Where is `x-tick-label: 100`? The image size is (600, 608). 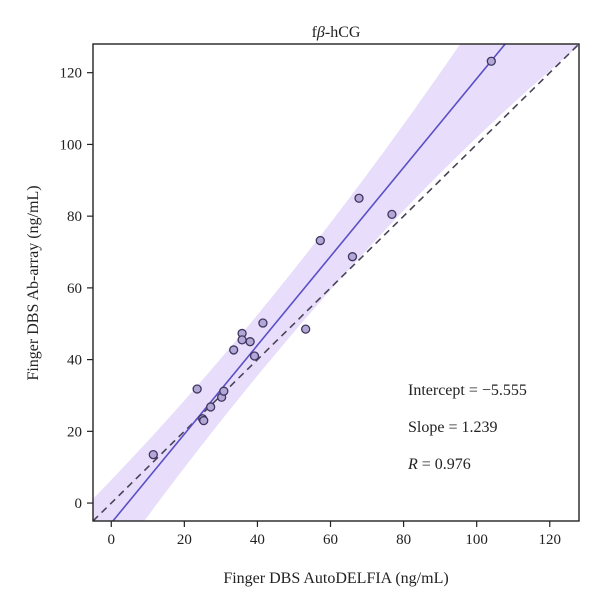 x-tick-label: 100 is located at coordinates (476, 540).